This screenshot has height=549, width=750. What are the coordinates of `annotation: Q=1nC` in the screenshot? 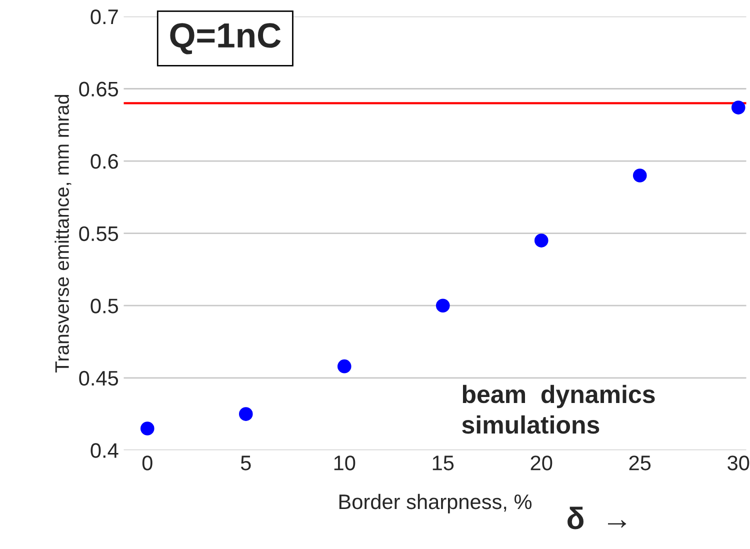 It's located at (225, 38).